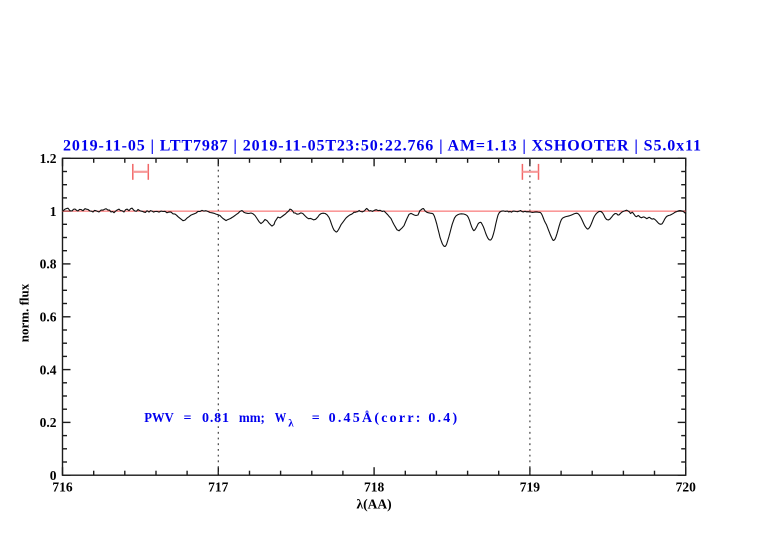  I want to click on svg-text: 0.45Å(corr: 0.4), so click(393, 418).